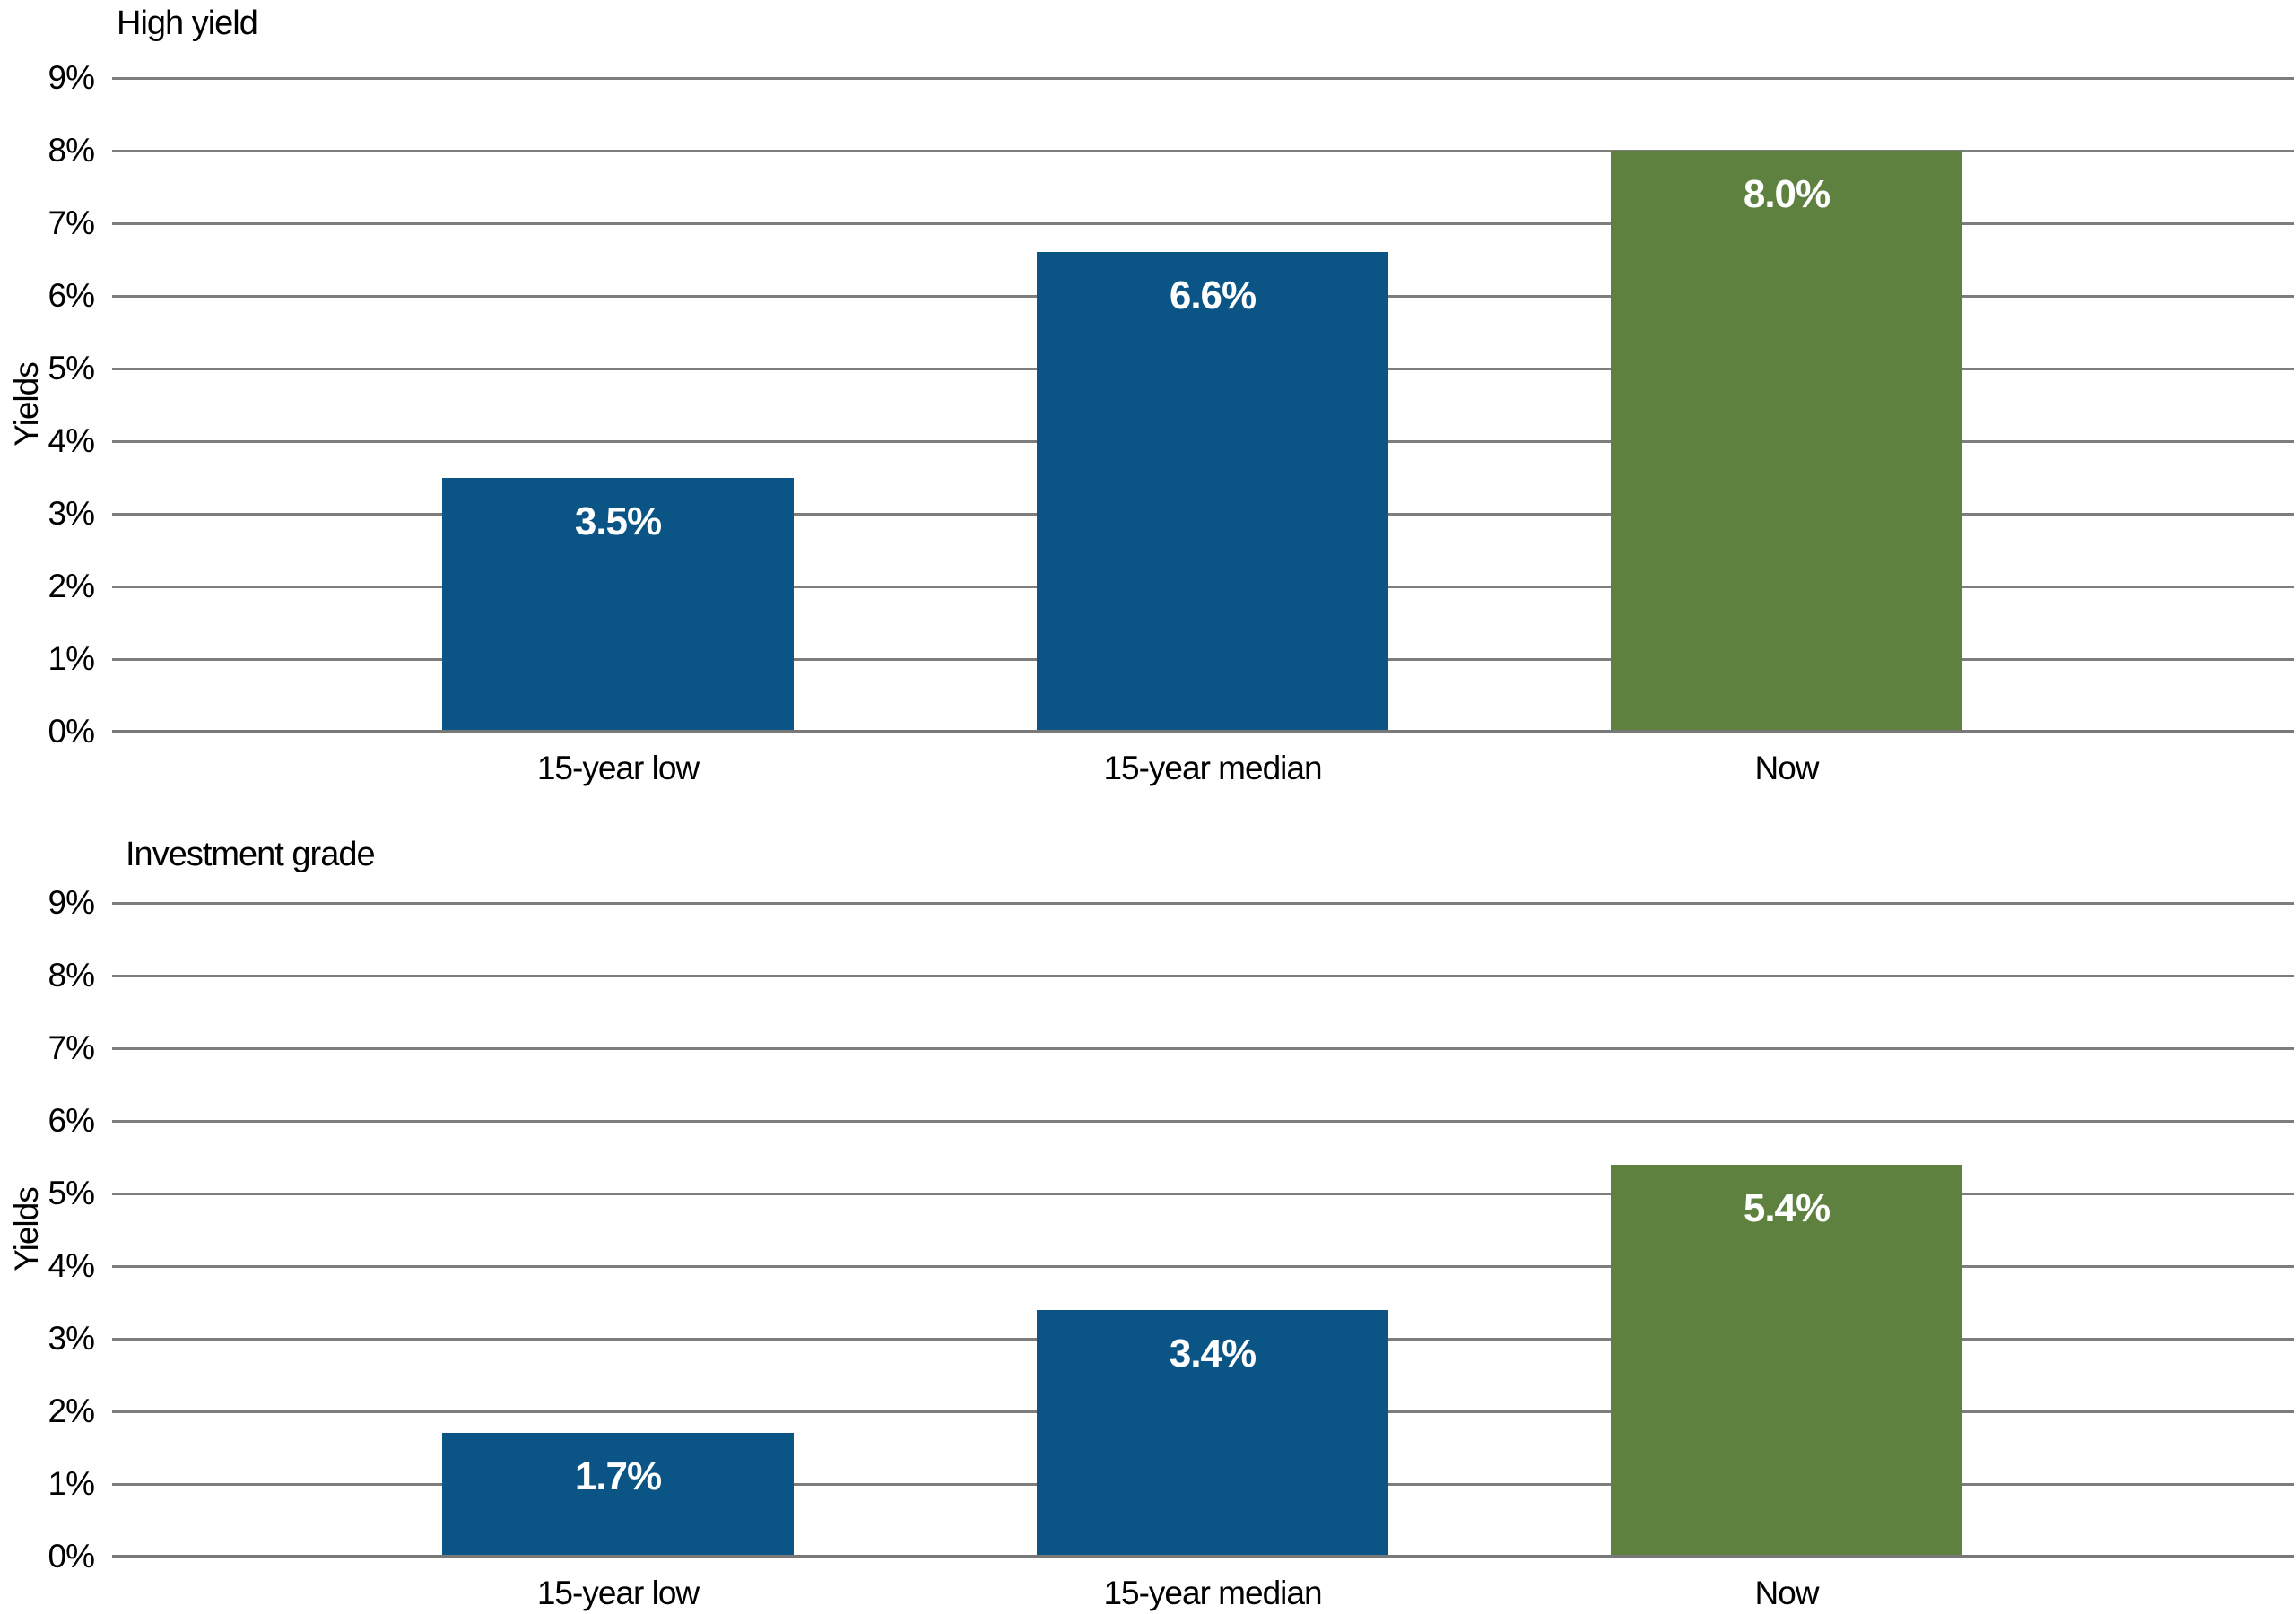 Image resolution: width=2296 pixels, height=1614 pixels. I want to click on bar-15-year-median: 3.4%, so click(1212, 1432).